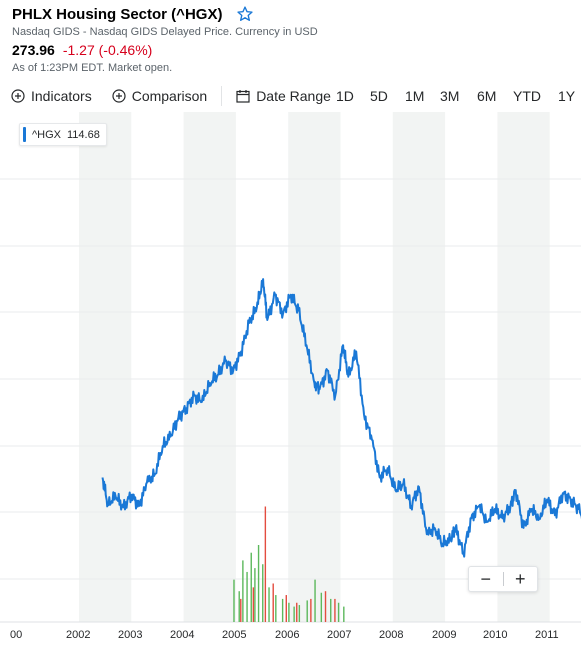 This screenshot has width=581, height=660. Describe the element at coordinates (485, 578) in the screenshot. I see `zoom-out-button: −` at that location.